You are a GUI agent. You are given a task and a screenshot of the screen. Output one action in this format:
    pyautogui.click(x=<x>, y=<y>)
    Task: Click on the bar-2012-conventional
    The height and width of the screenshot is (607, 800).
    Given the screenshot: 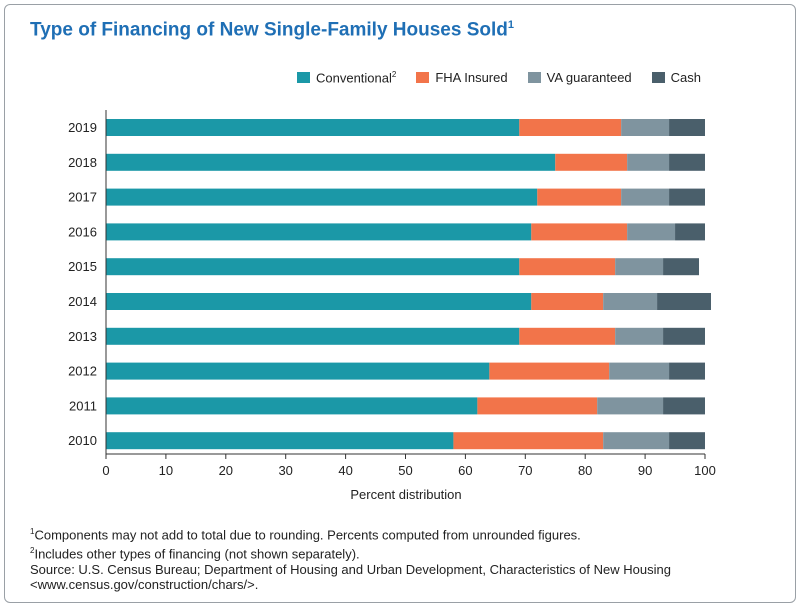 What is the action you would take?
    pyautogui.click(x=298, y=371)
    